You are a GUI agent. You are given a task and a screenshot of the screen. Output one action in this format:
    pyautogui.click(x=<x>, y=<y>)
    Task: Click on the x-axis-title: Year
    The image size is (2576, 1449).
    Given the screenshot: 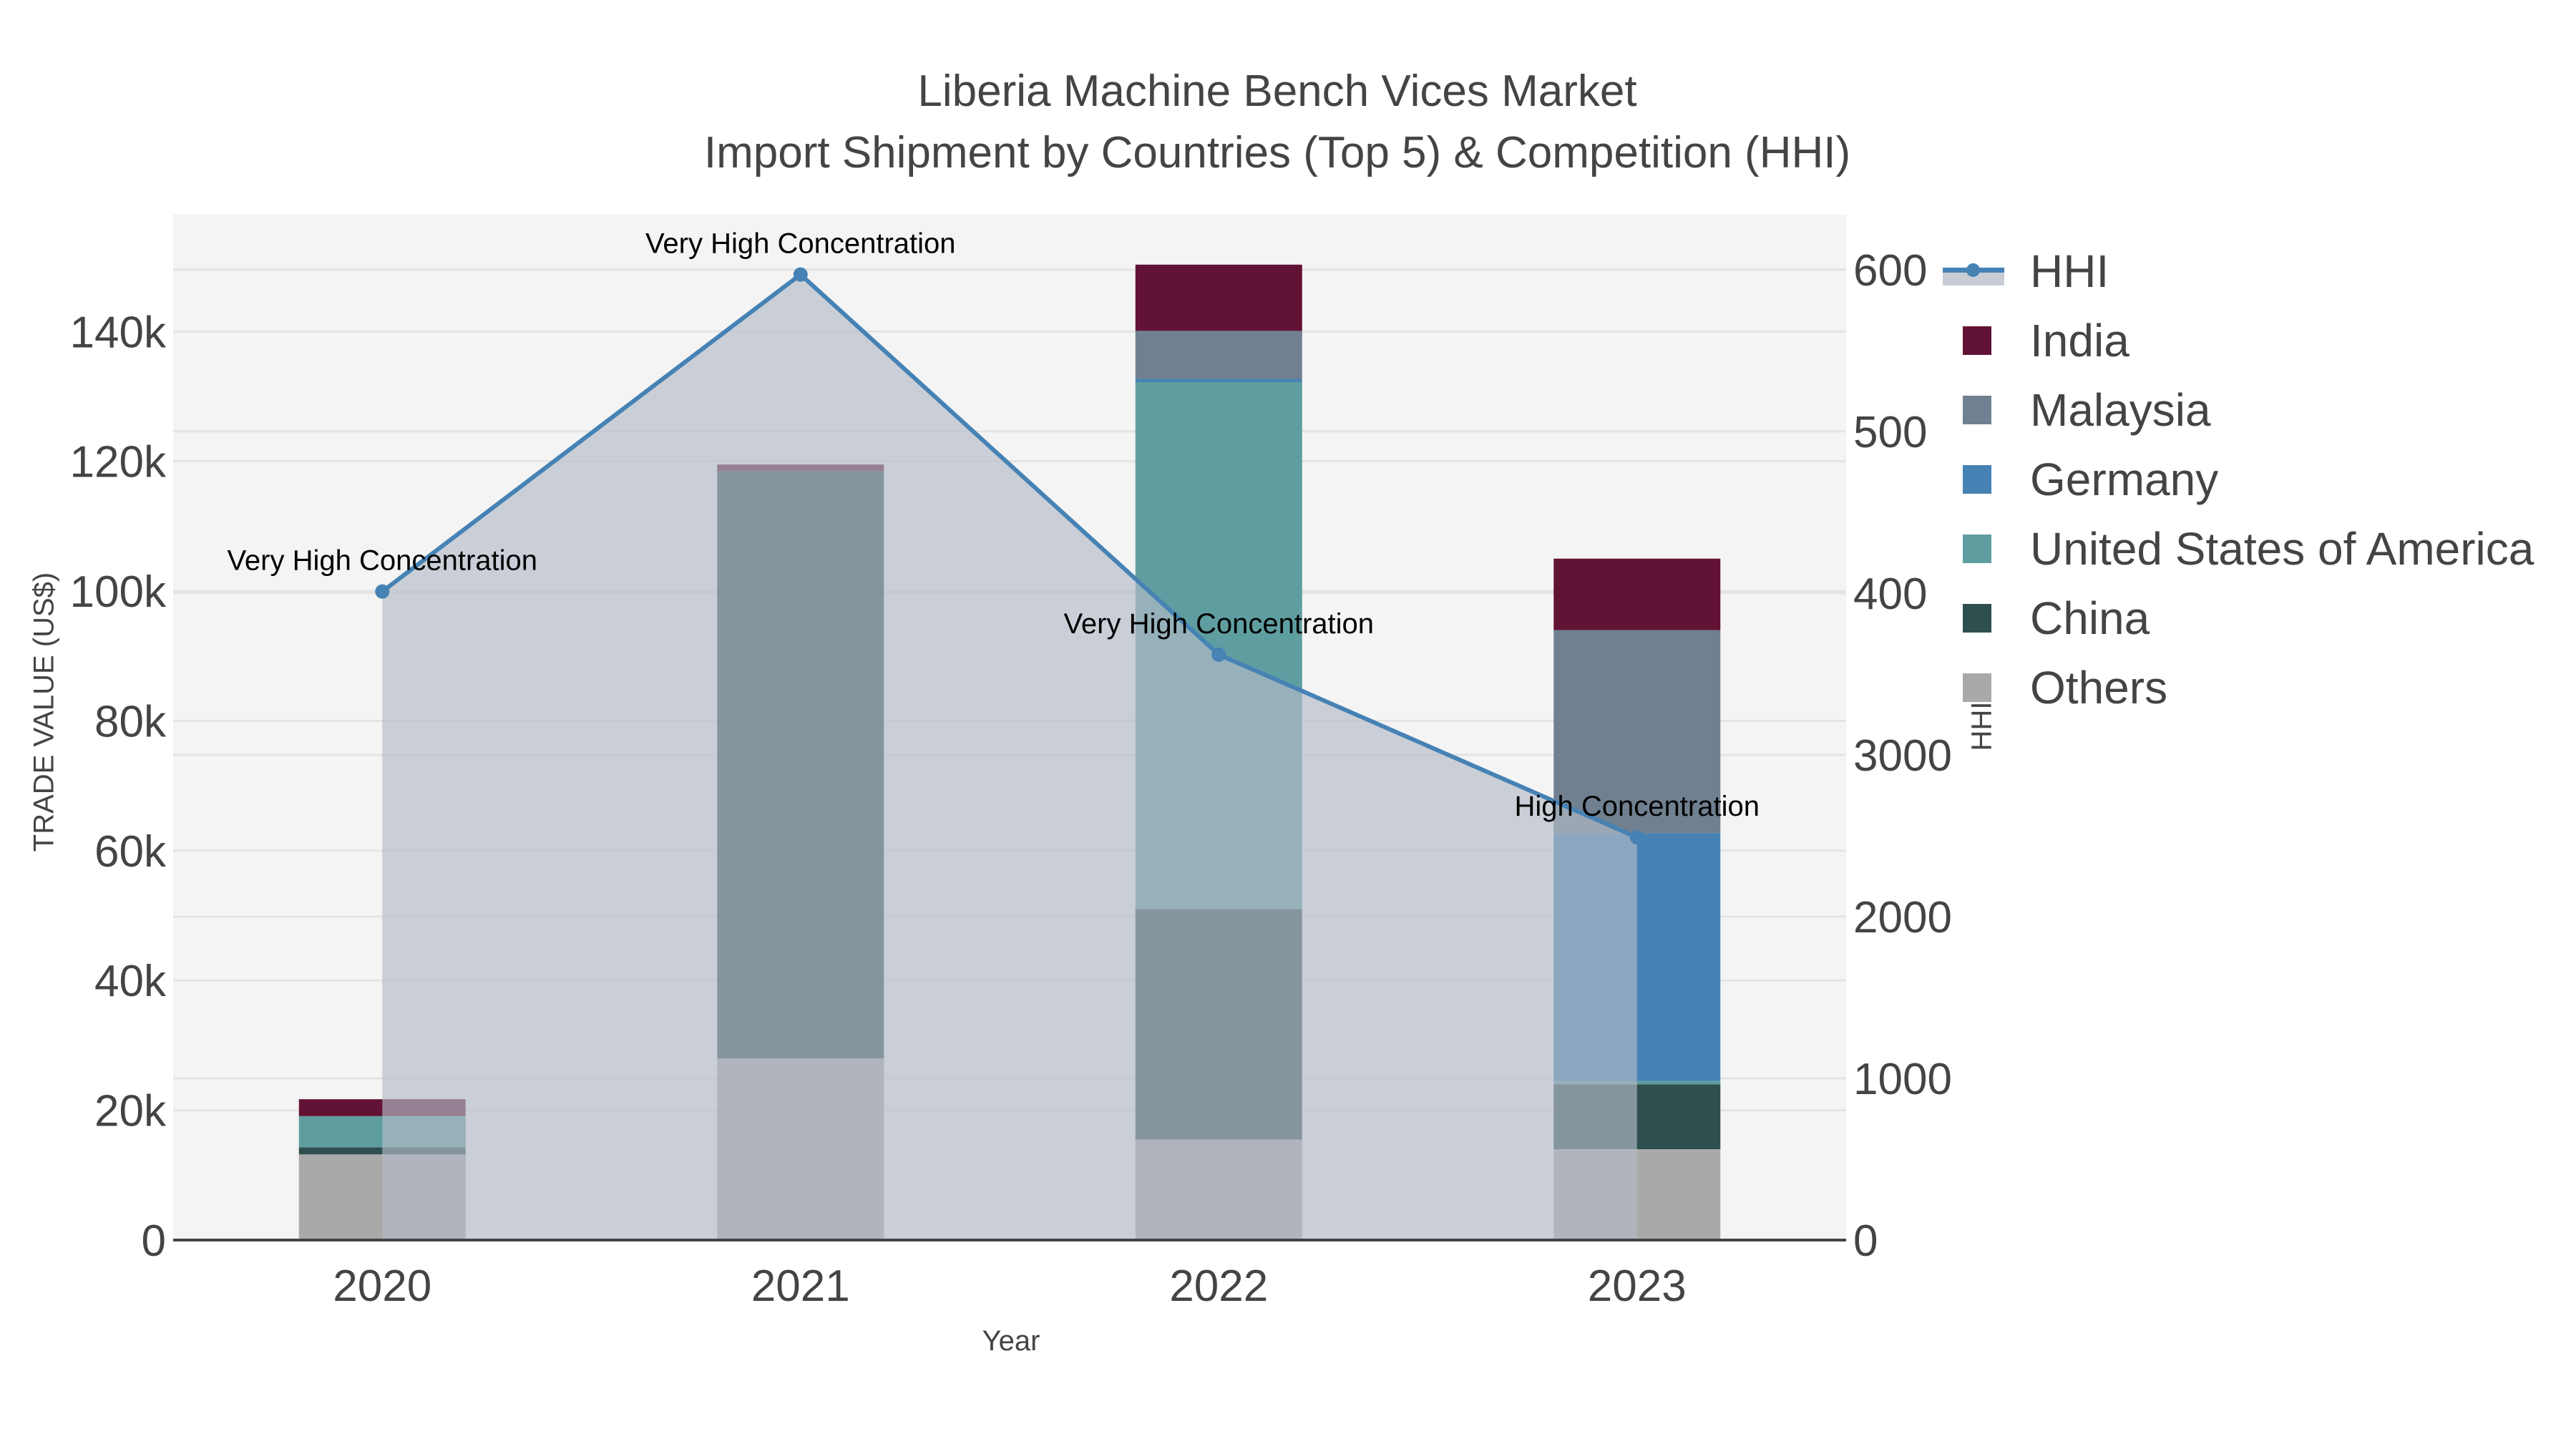 What is the action you would take?
    pyautogui.click(x=1011, y=1341)
    